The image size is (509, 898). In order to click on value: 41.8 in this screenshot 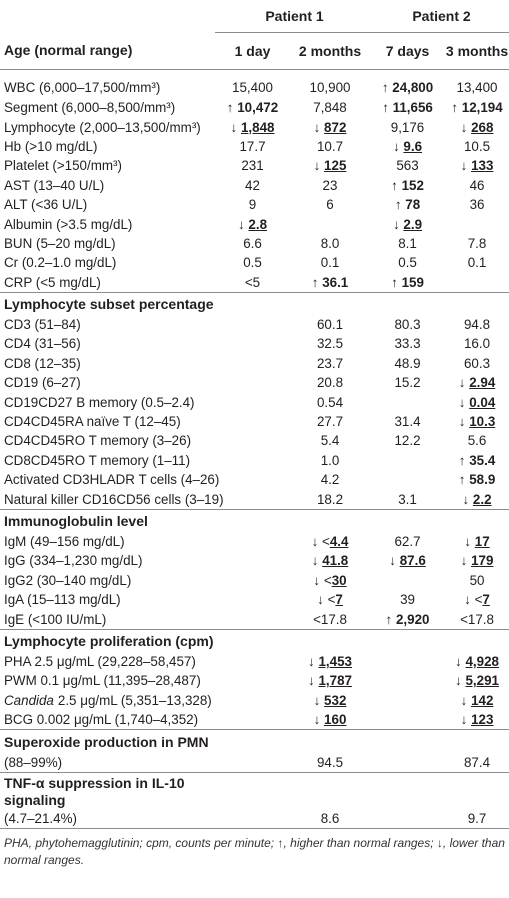, I will do `click(335, 561)`.